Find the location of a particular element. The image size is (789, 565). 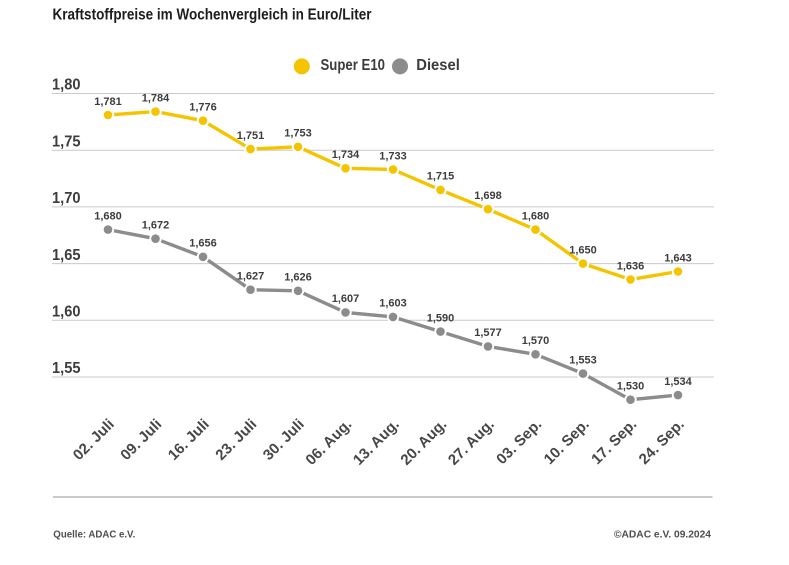

svg-text: 1,55 is located at coordinates (66, 368).